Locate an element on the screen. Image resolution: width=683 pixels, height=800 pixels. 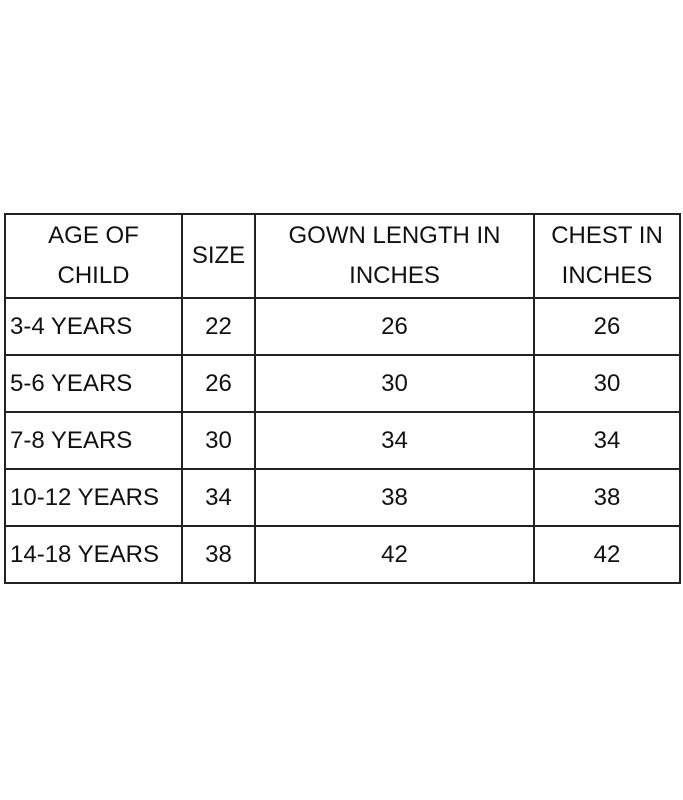
header-age-line2: CHILD is located at coordinates (93, 275).